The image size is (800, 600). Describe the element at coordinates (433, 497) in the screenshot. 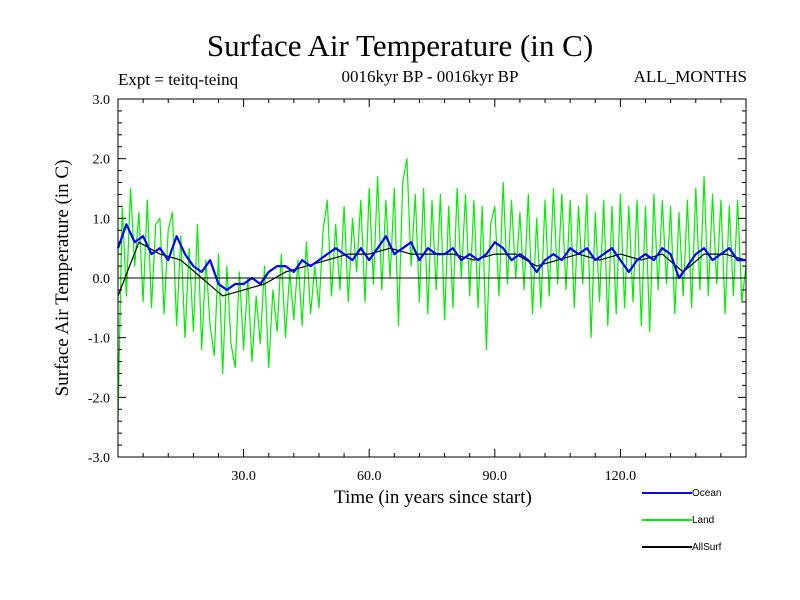

I see `x-axis-title: Time (in years since start)` at that location.